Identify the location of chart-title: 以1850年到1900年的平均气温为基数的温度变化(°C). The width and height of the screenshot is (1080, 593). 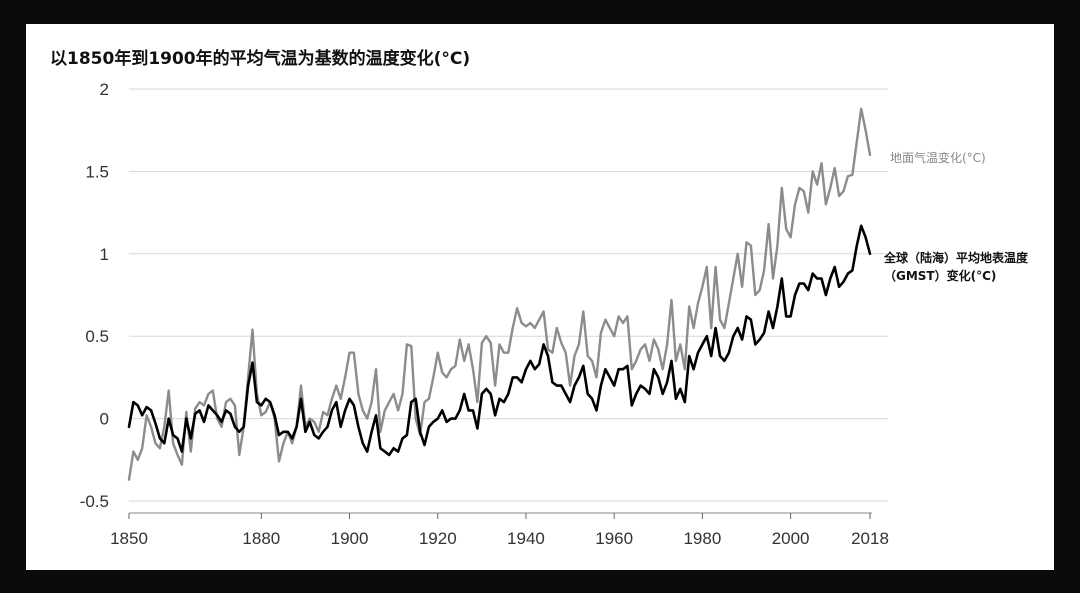
(260, 59).